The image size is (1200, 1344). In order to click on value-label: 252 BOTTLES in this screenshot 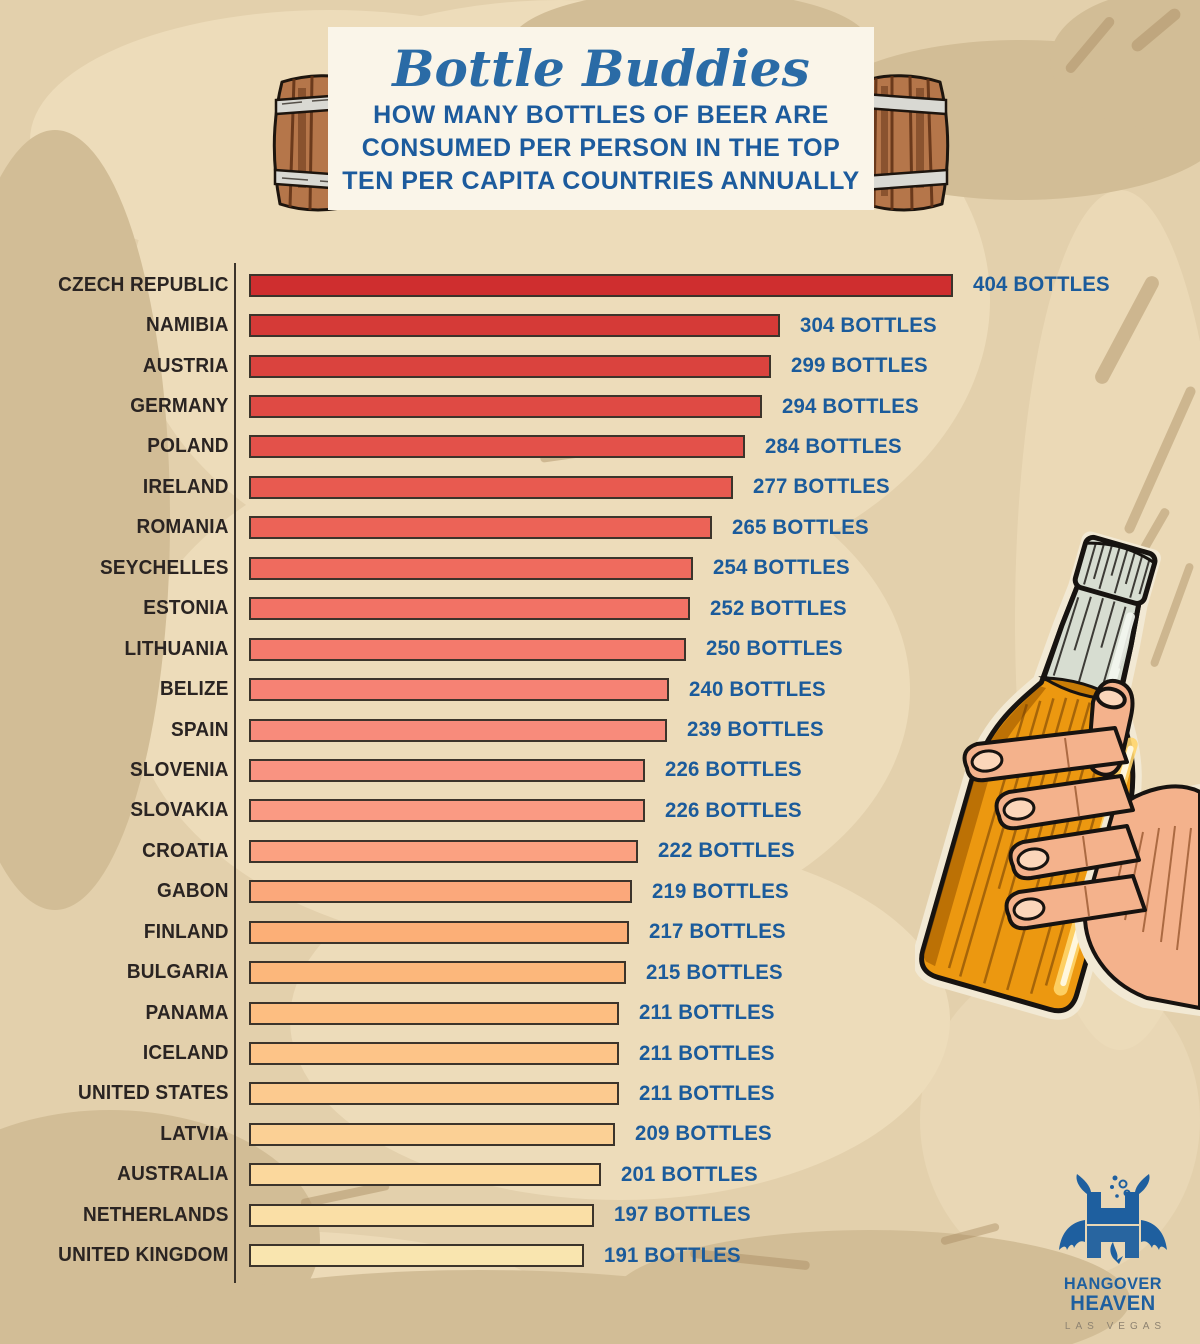, I will do `click(778, 608)`.